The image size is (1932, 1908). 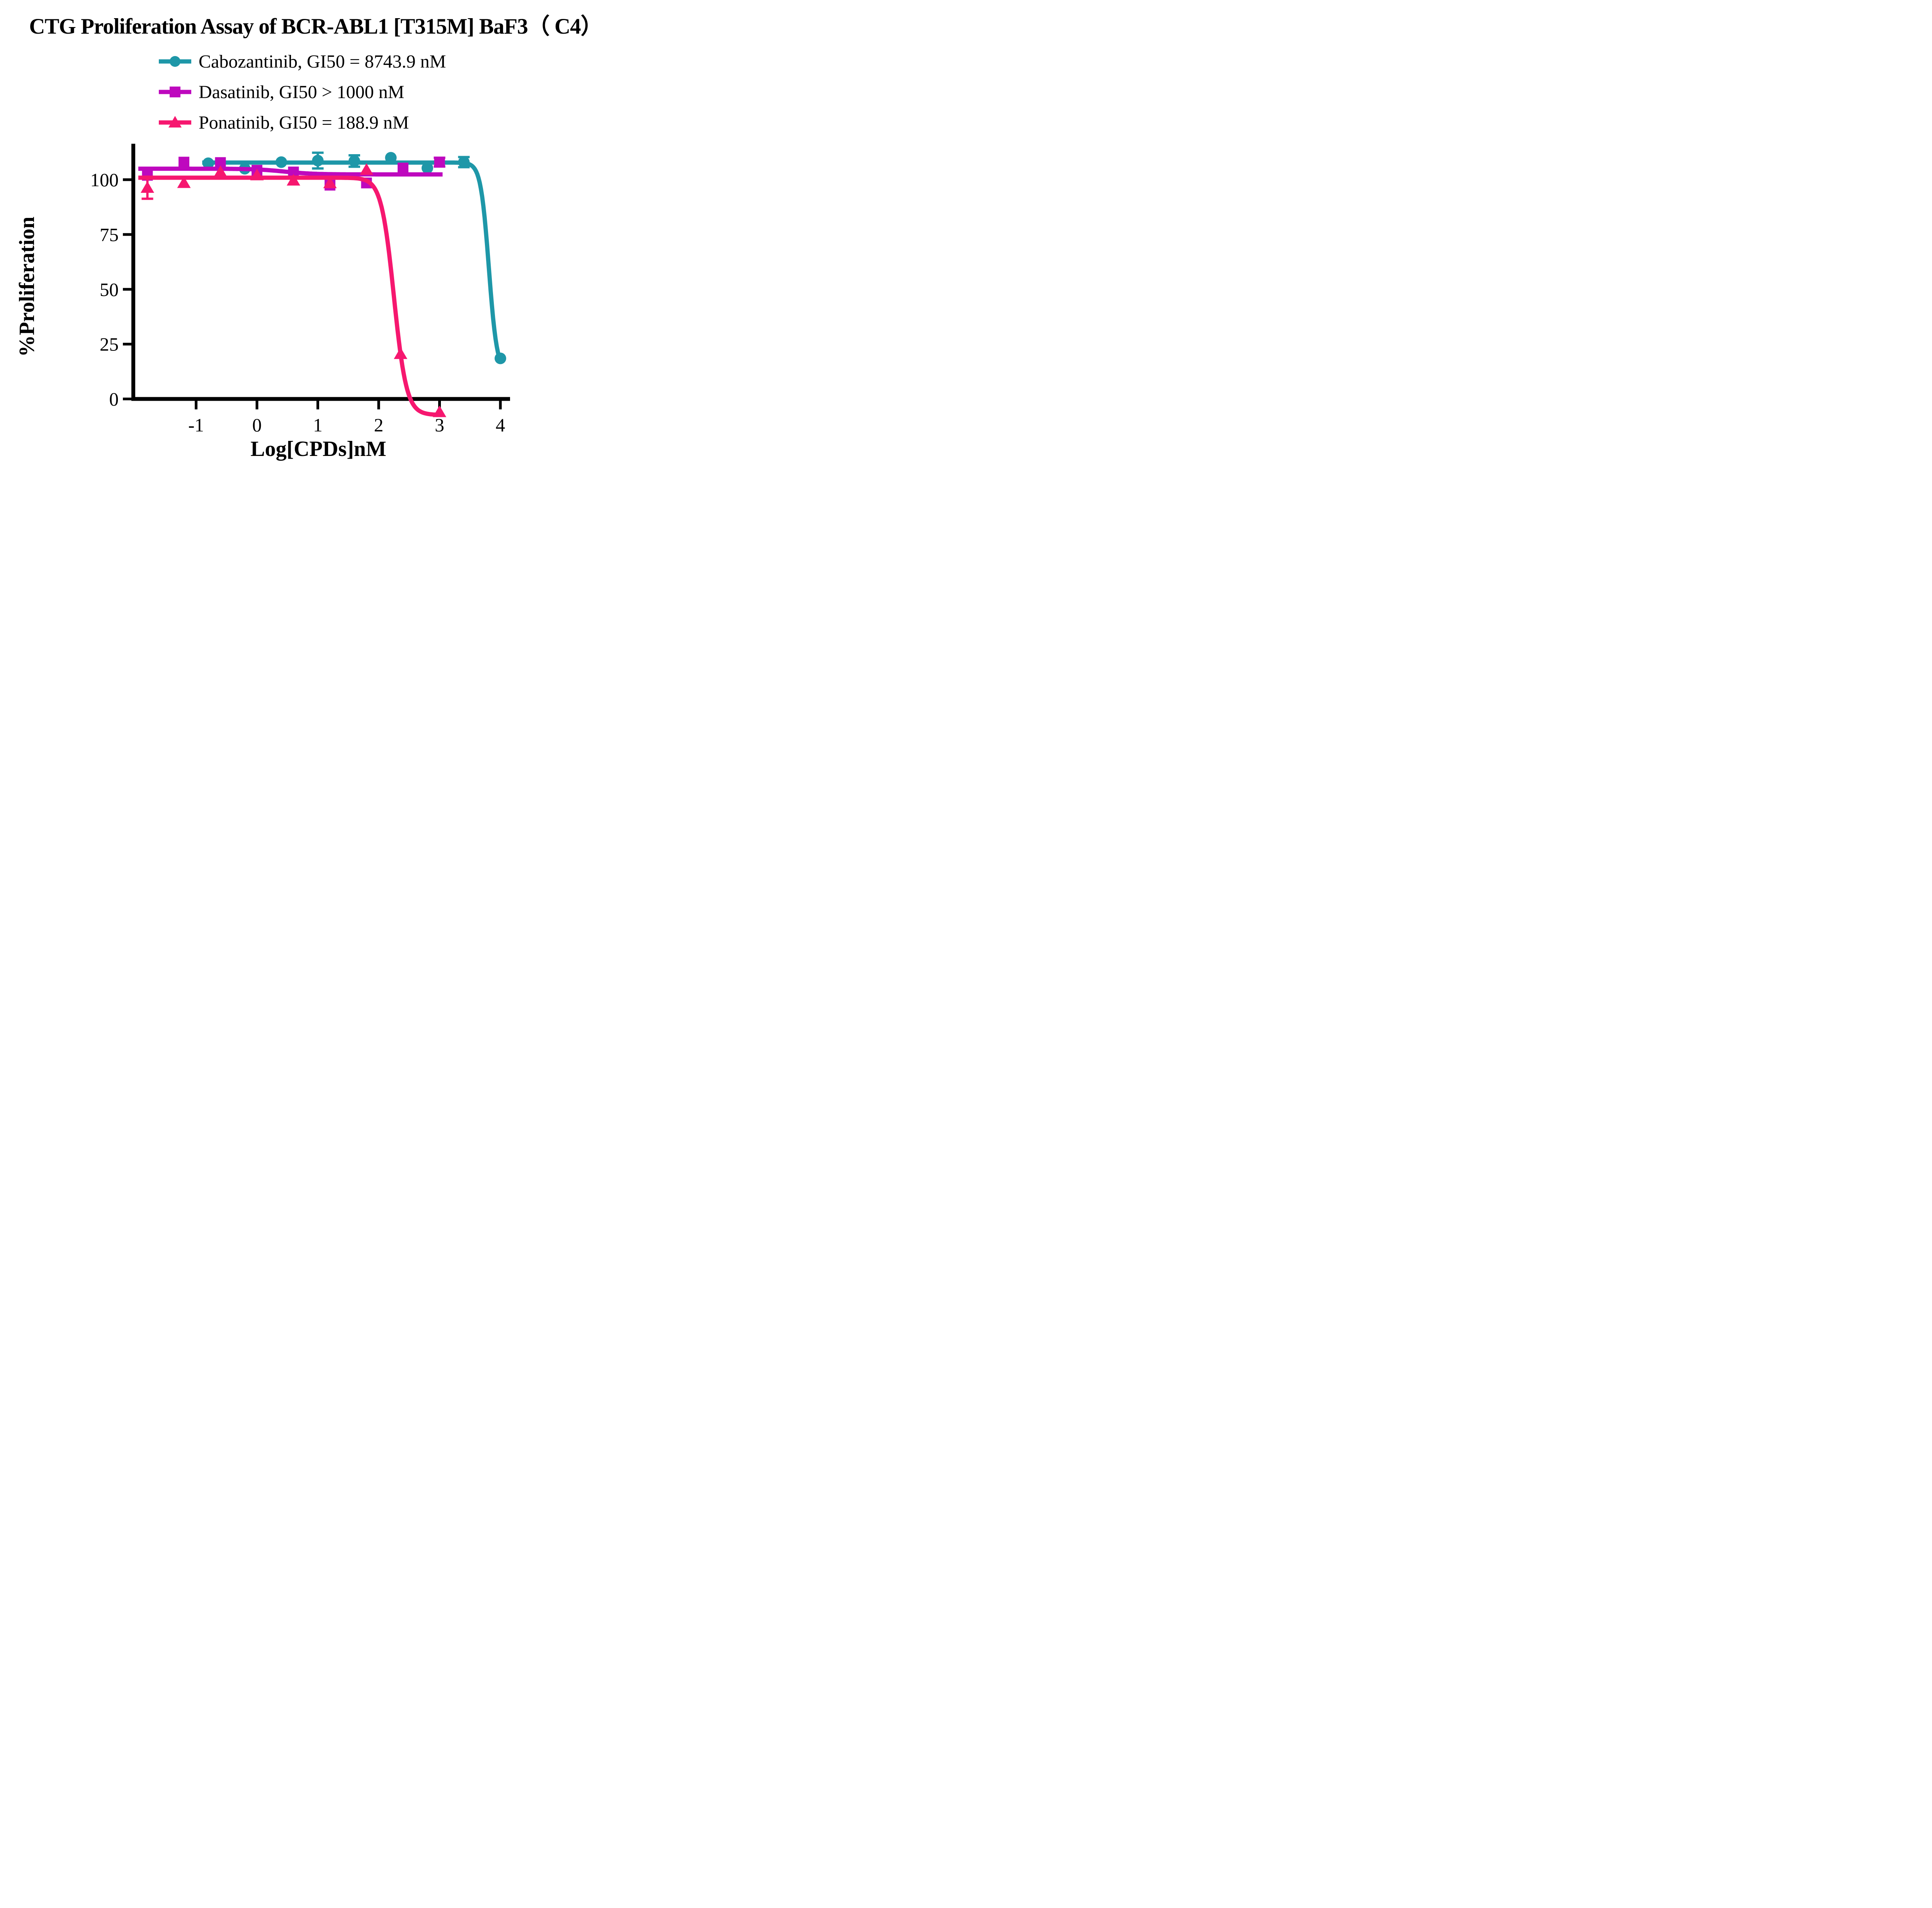 What do you see at coordinates (318, 425) in the screenshot?
I see `x-tick-label: 1` at bounding box center [318, 425].